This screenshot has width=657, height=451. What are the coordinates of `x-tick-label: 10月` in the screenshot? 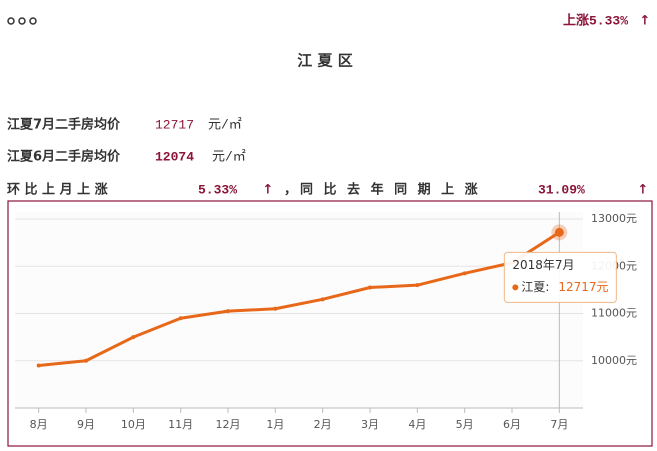 It's located at (133, 424).